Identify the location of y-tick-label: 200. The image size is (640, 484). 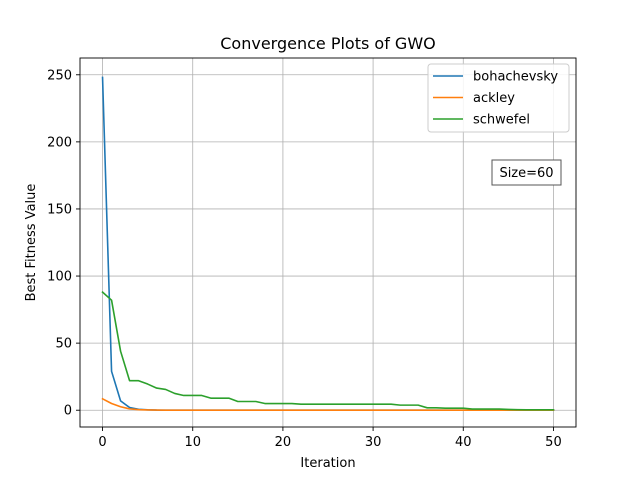
(59, 142).